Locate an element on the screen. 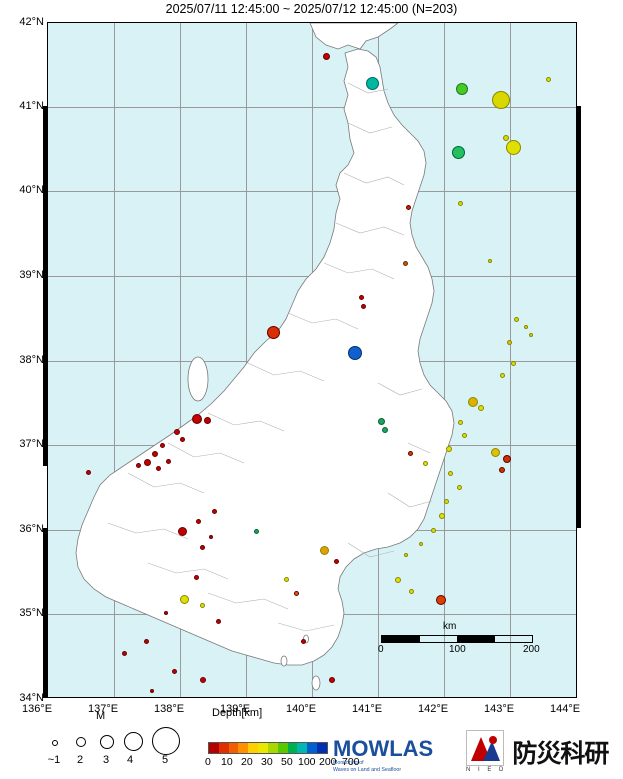  y-axis-label: 36°N is located at coordinates (31, 529).